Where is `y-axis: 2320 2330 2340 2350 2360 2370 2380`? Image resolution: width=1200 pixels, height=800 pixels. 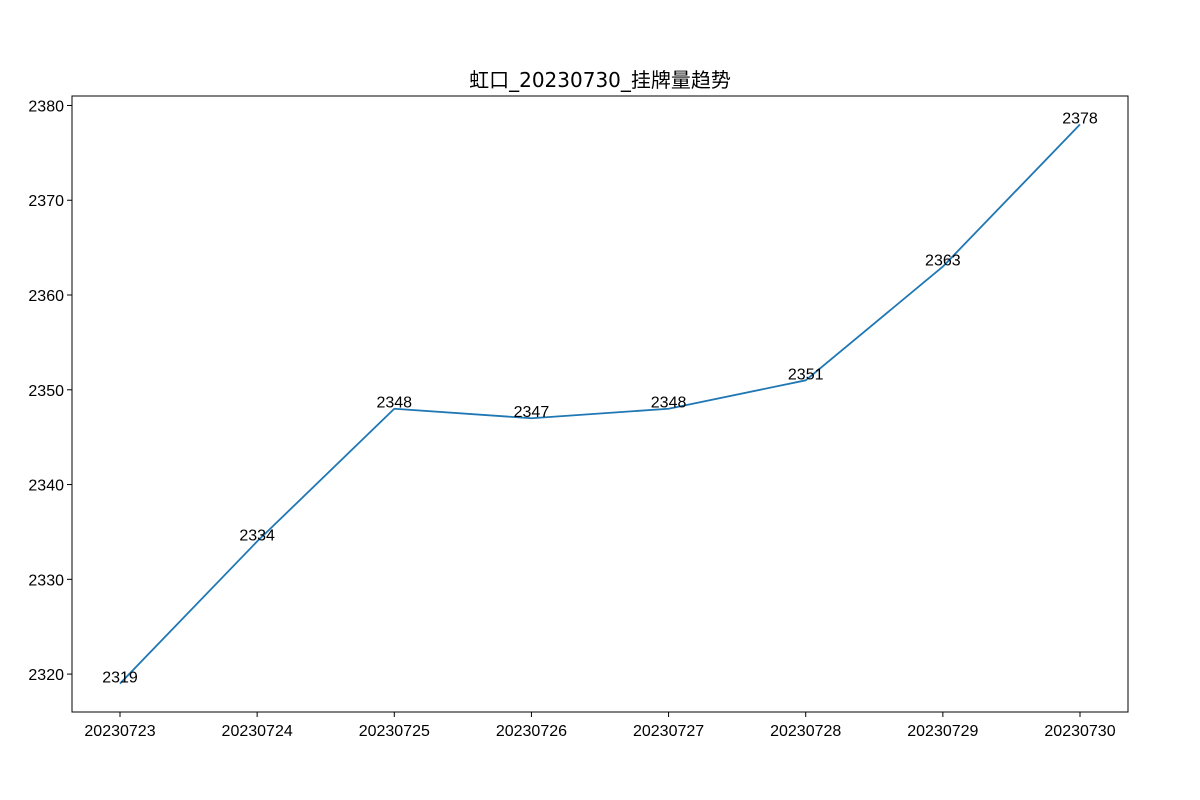
y-axis: 2320 2330 2340 2350 2360 2370 2380 is located at coordinates (50, 391).